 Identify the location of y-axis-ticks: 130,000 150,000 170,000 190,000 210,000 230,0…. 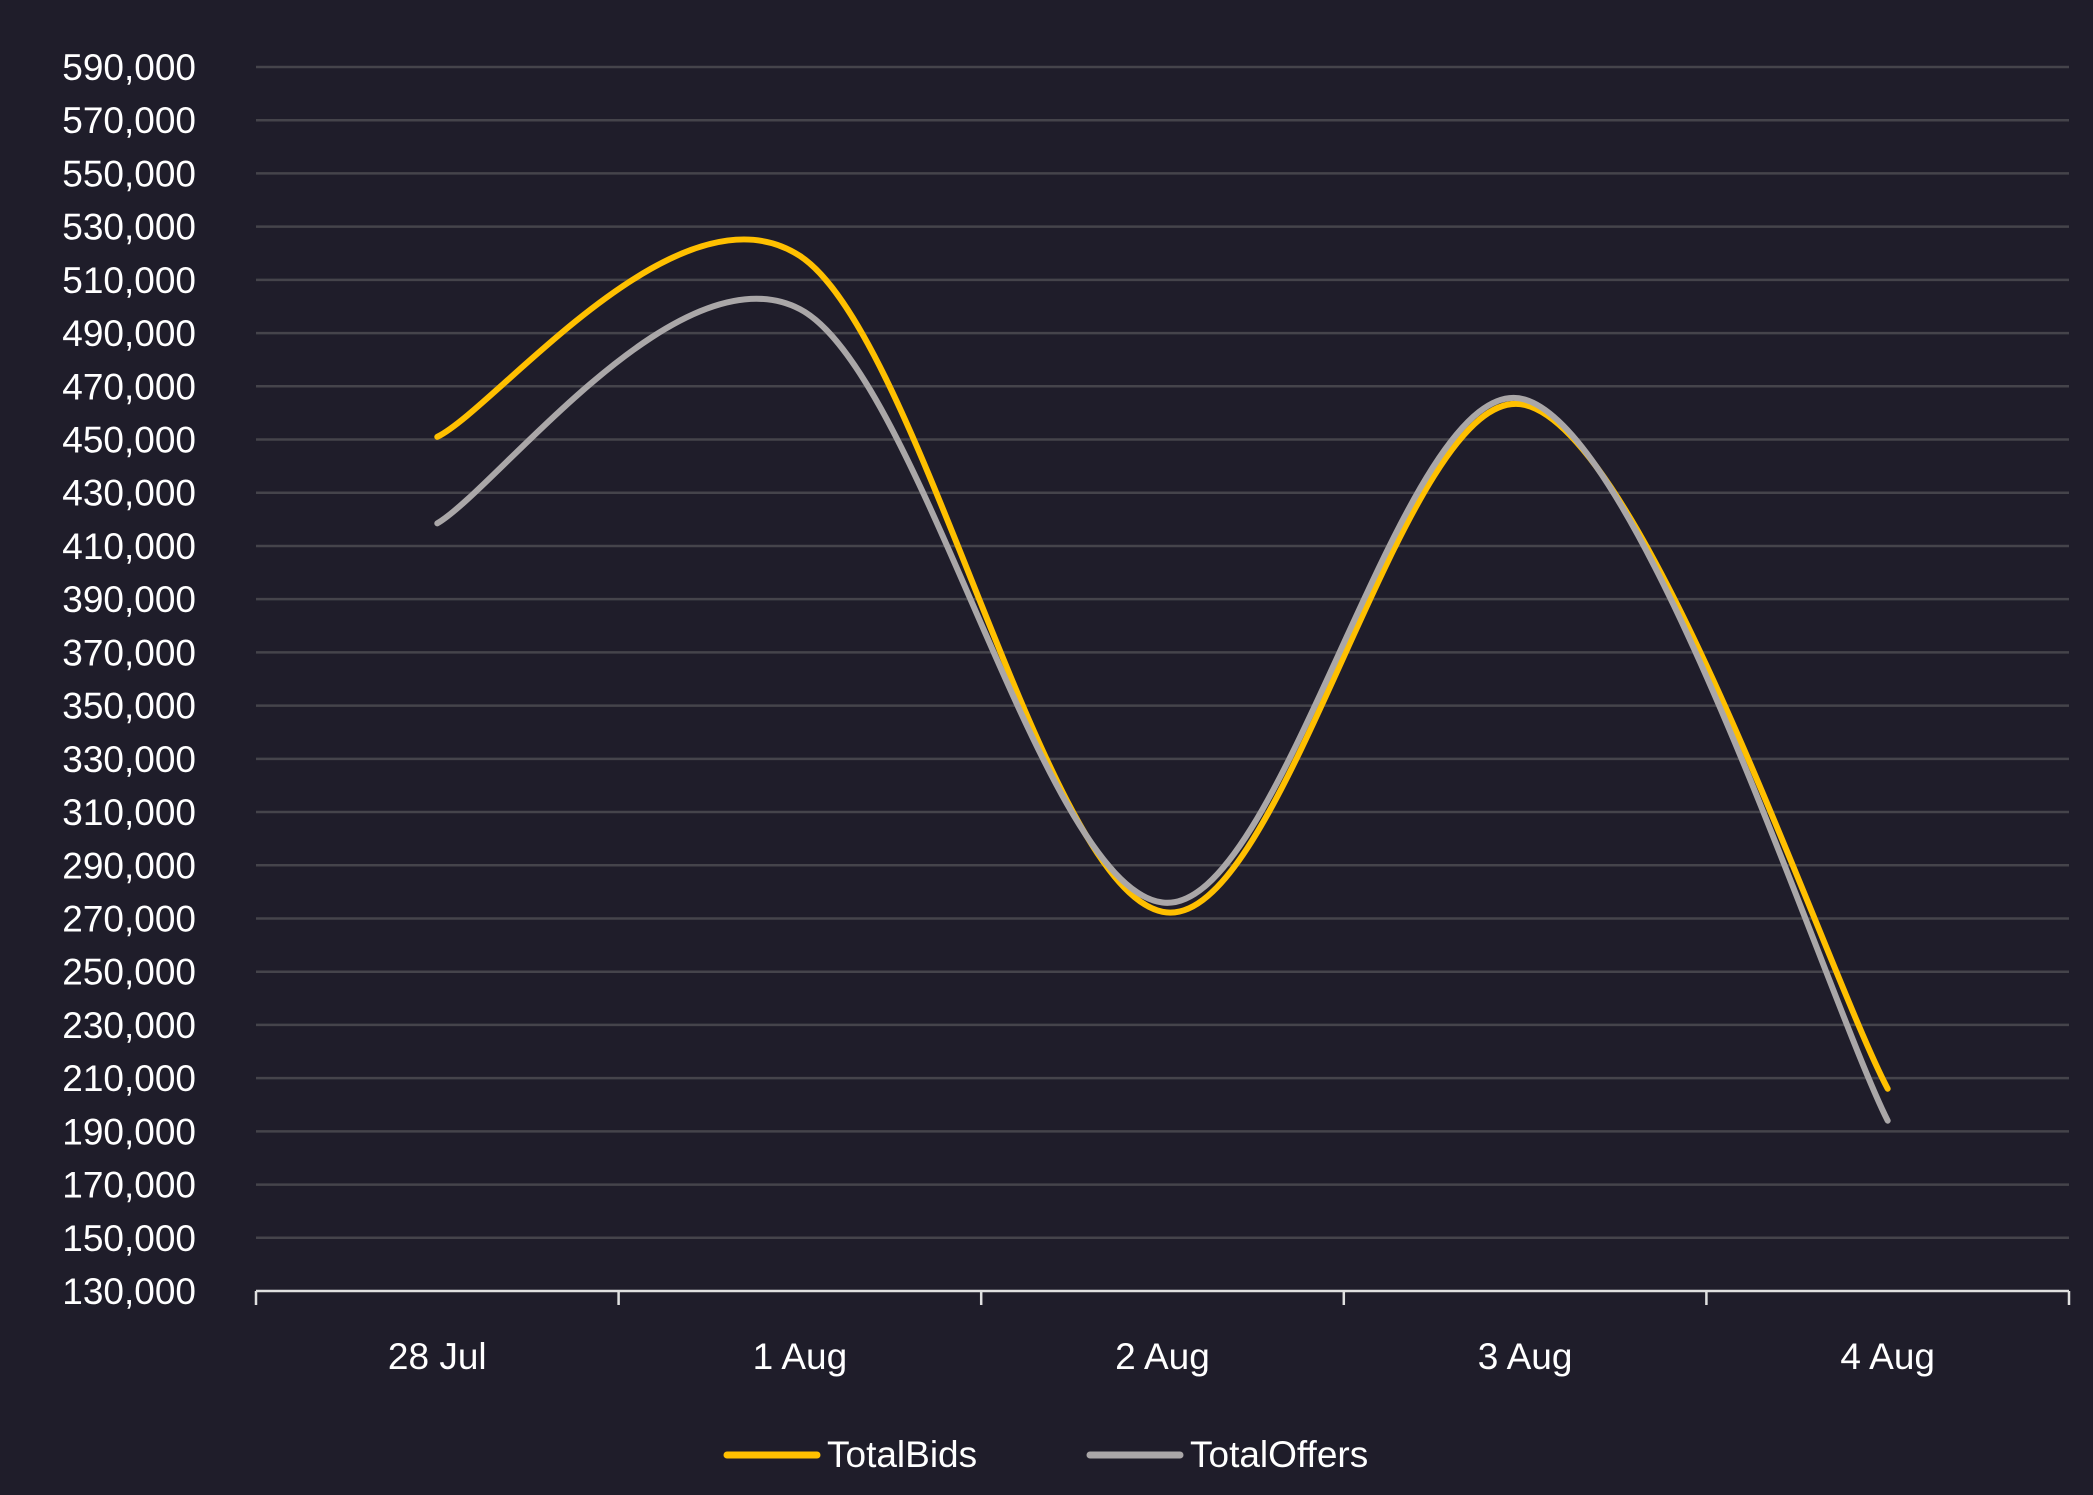
(129, 679).